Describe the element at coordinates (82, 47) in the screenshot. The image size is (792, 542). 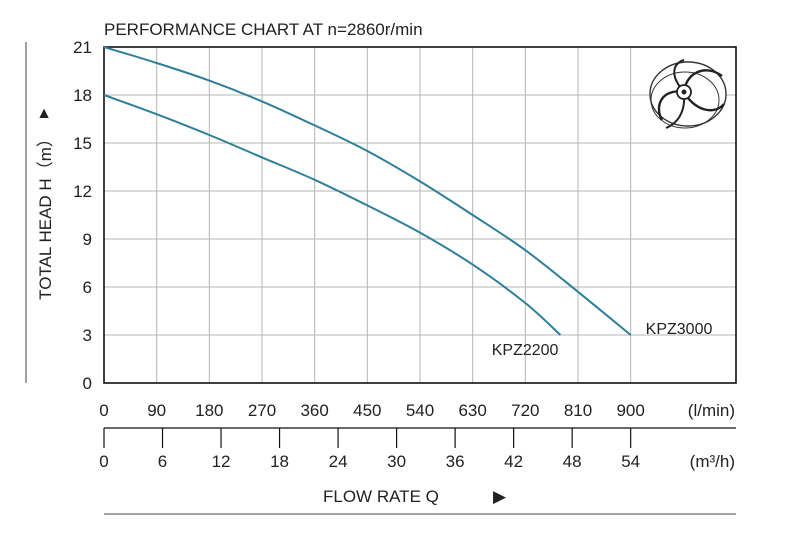
I see `y-tick-label: 21` at that location.